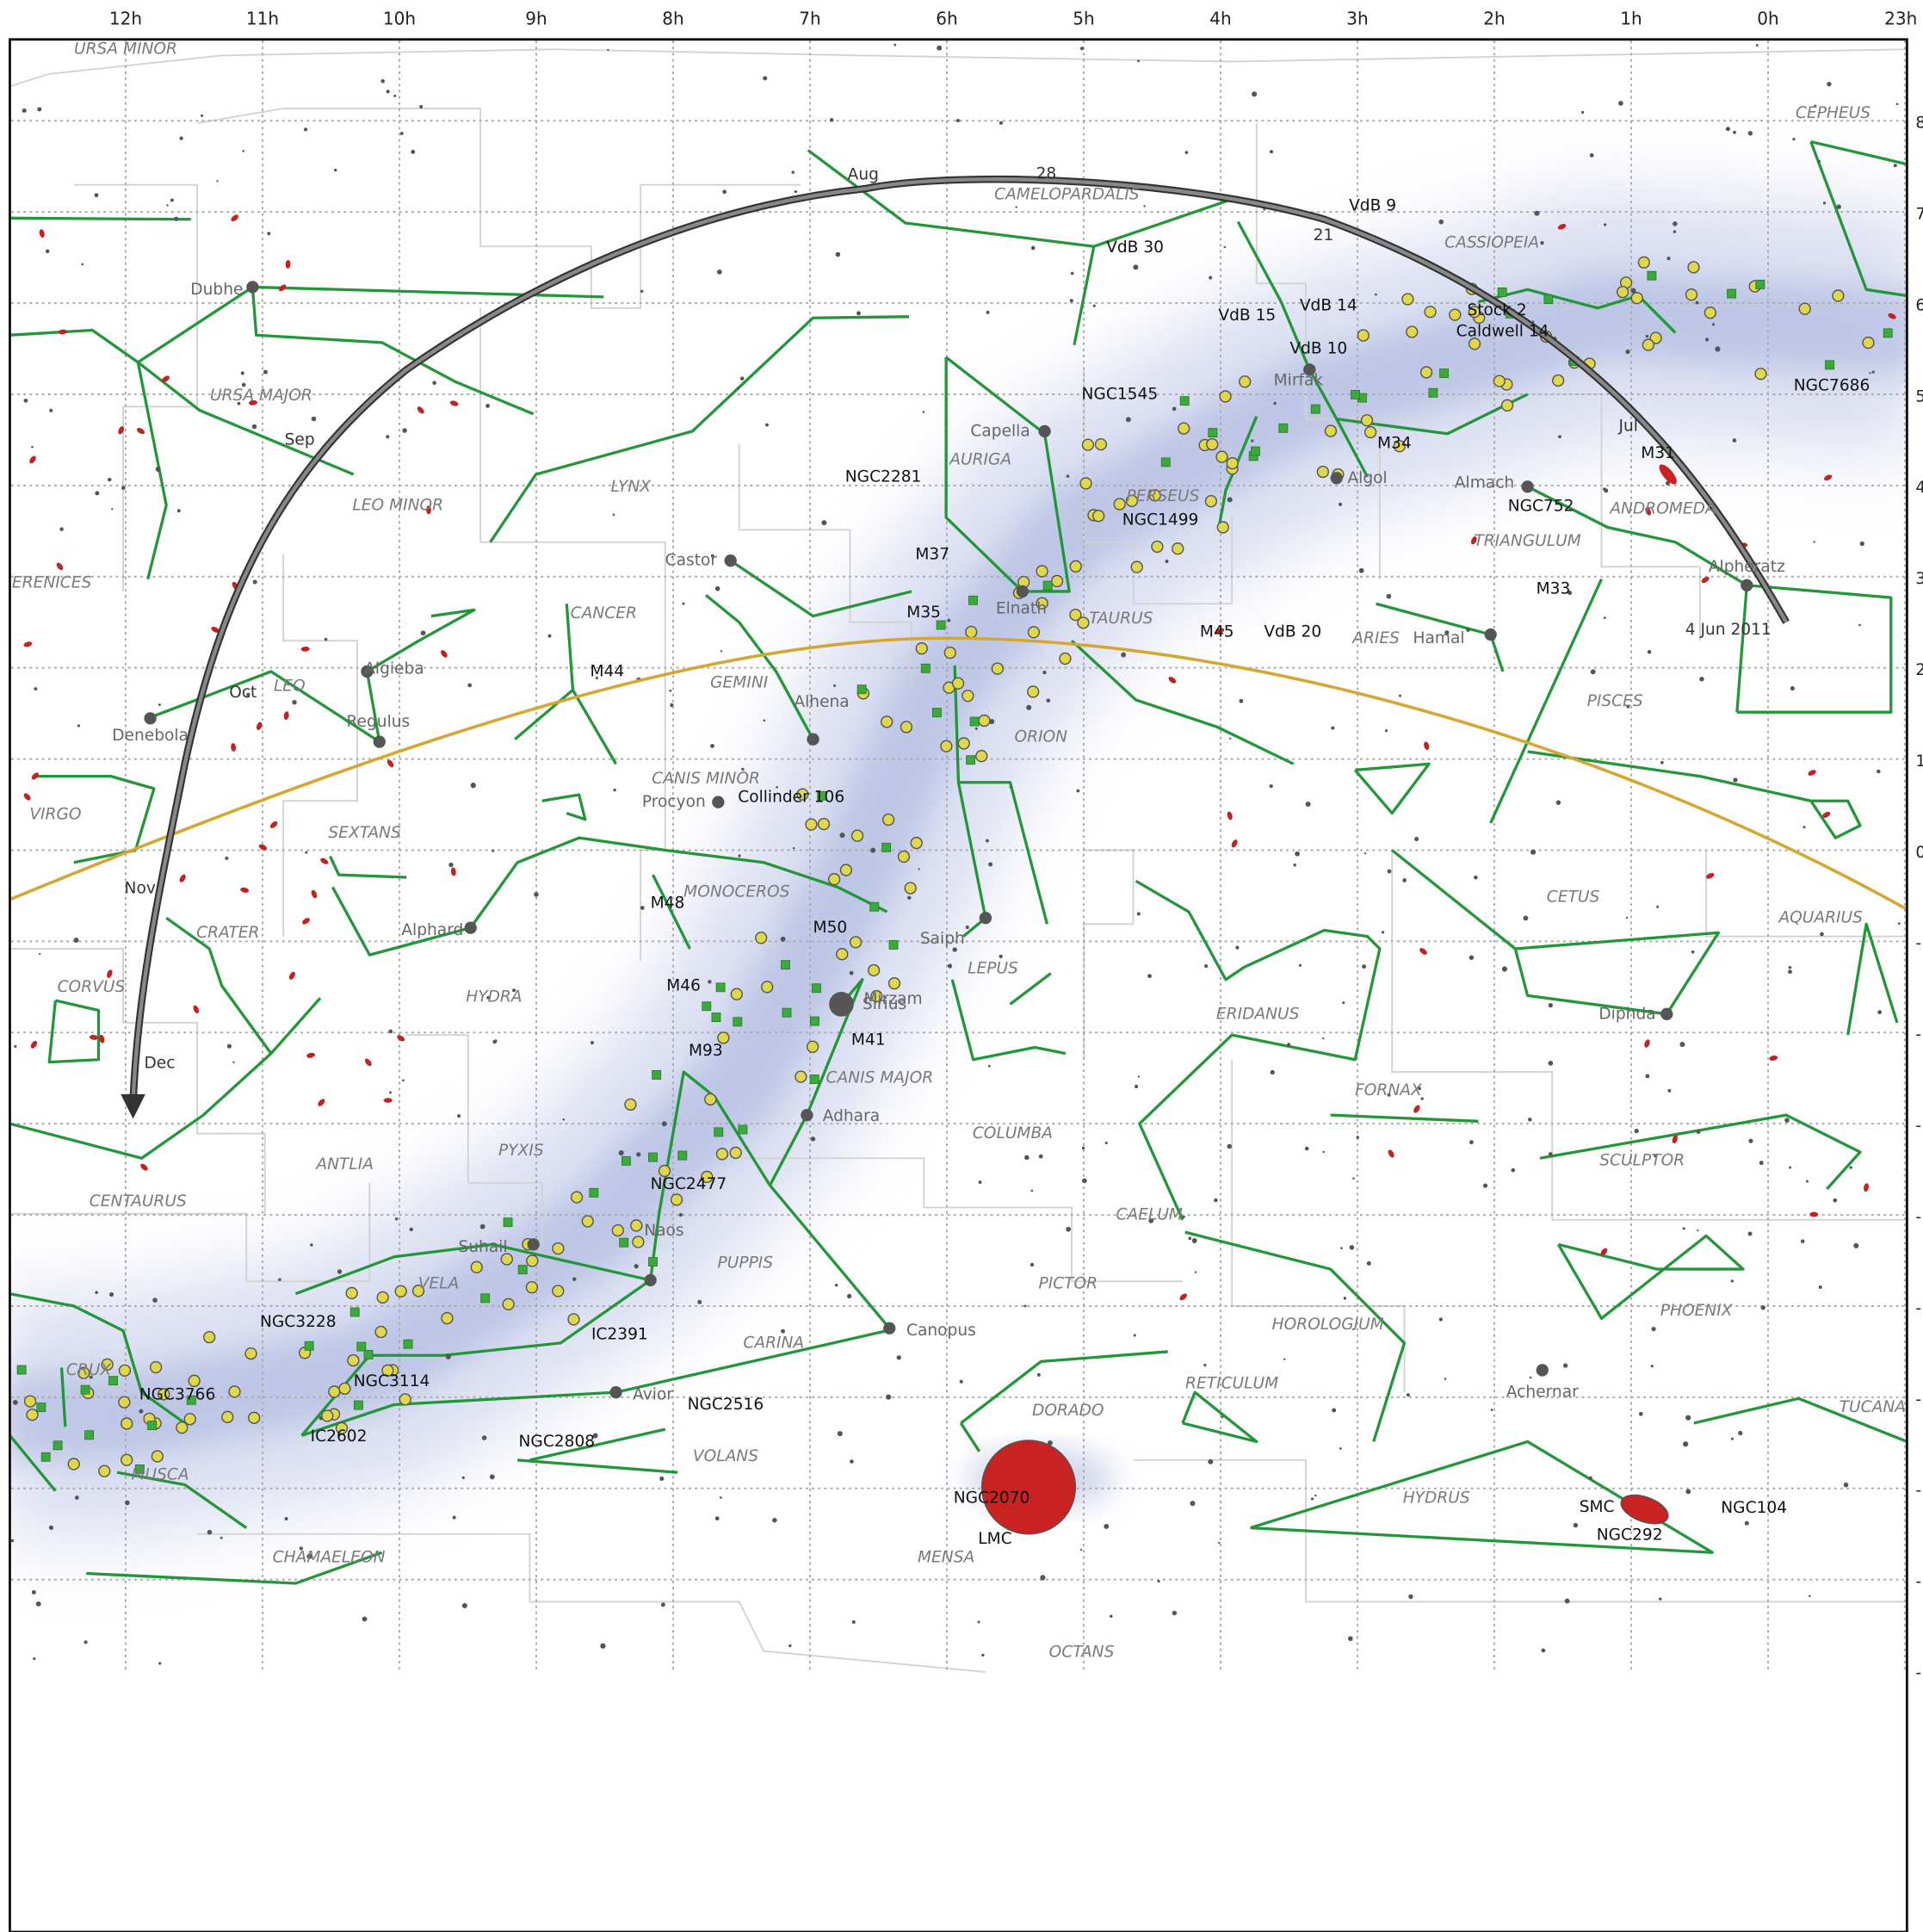 This screenshot has width=1923, height=1932. What do you see at coordinates (339, 1436) in the screenshot?
I see `object-label: IC2602` at bounding box center [339, 1436].